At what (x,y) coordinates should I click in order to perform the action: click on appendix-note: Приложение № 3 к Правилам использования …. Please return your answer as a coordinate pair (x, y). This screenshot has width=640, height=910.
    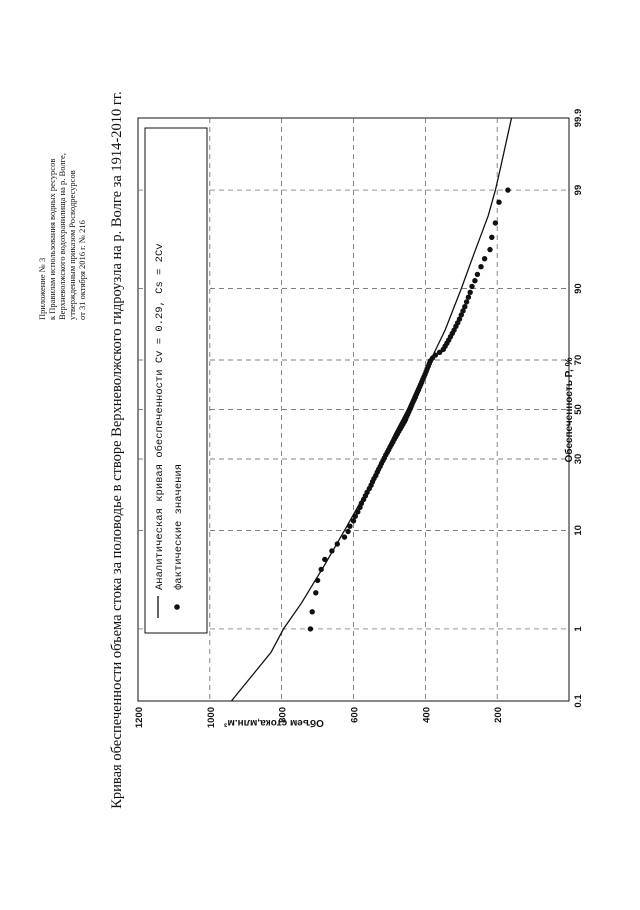
    Looking at the image, I should click on (62, 236).